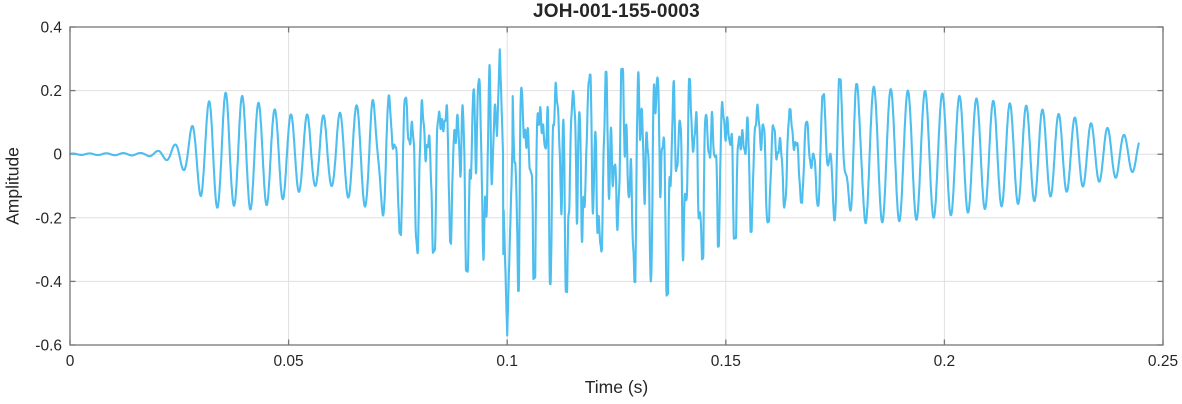  I want to click on plot-title: JOH-001-155-0003, so click(616, 11).